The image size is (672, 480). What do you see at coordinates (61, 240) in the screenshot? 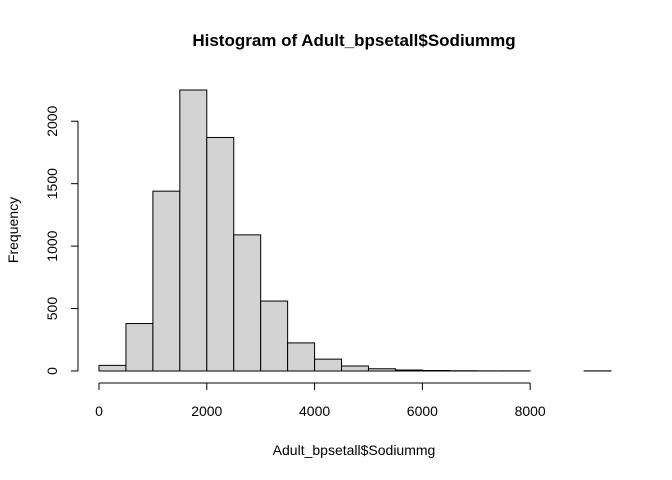
I see `y-axis: 0 500 1000 1500 2000` at bounding box center [61, 240].